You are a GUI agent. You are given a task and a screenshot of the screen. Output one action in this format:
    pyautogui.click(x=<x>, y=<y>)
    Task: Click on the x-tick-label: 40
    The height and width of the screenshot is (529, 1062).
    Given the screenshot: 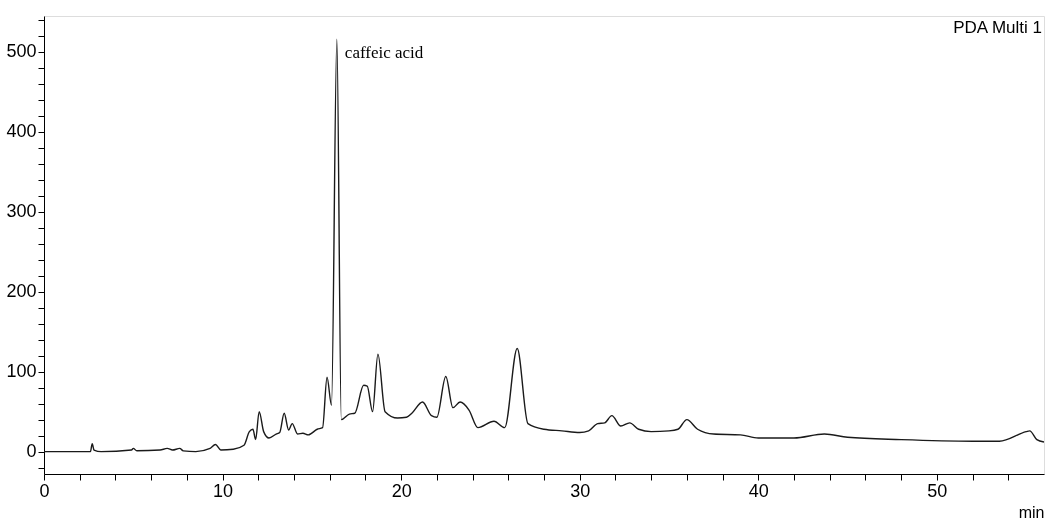 What is the action you would take?
    pyautogui.click(x=758, y=490)
    